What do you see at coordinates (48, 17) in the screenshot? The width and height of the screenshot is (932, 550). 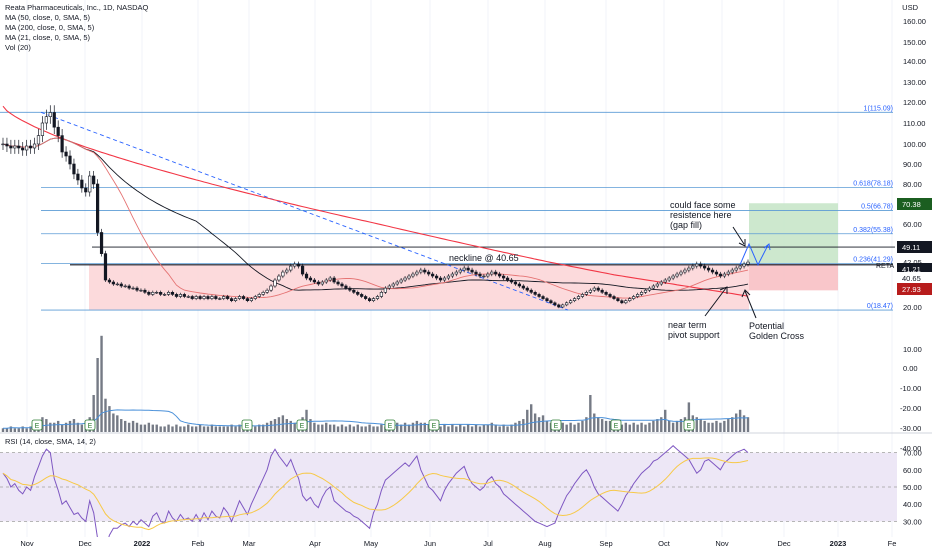 I see `legend-ma50: MA (50, close, 0, SMA, 5)` at bounding box center [48, 17].